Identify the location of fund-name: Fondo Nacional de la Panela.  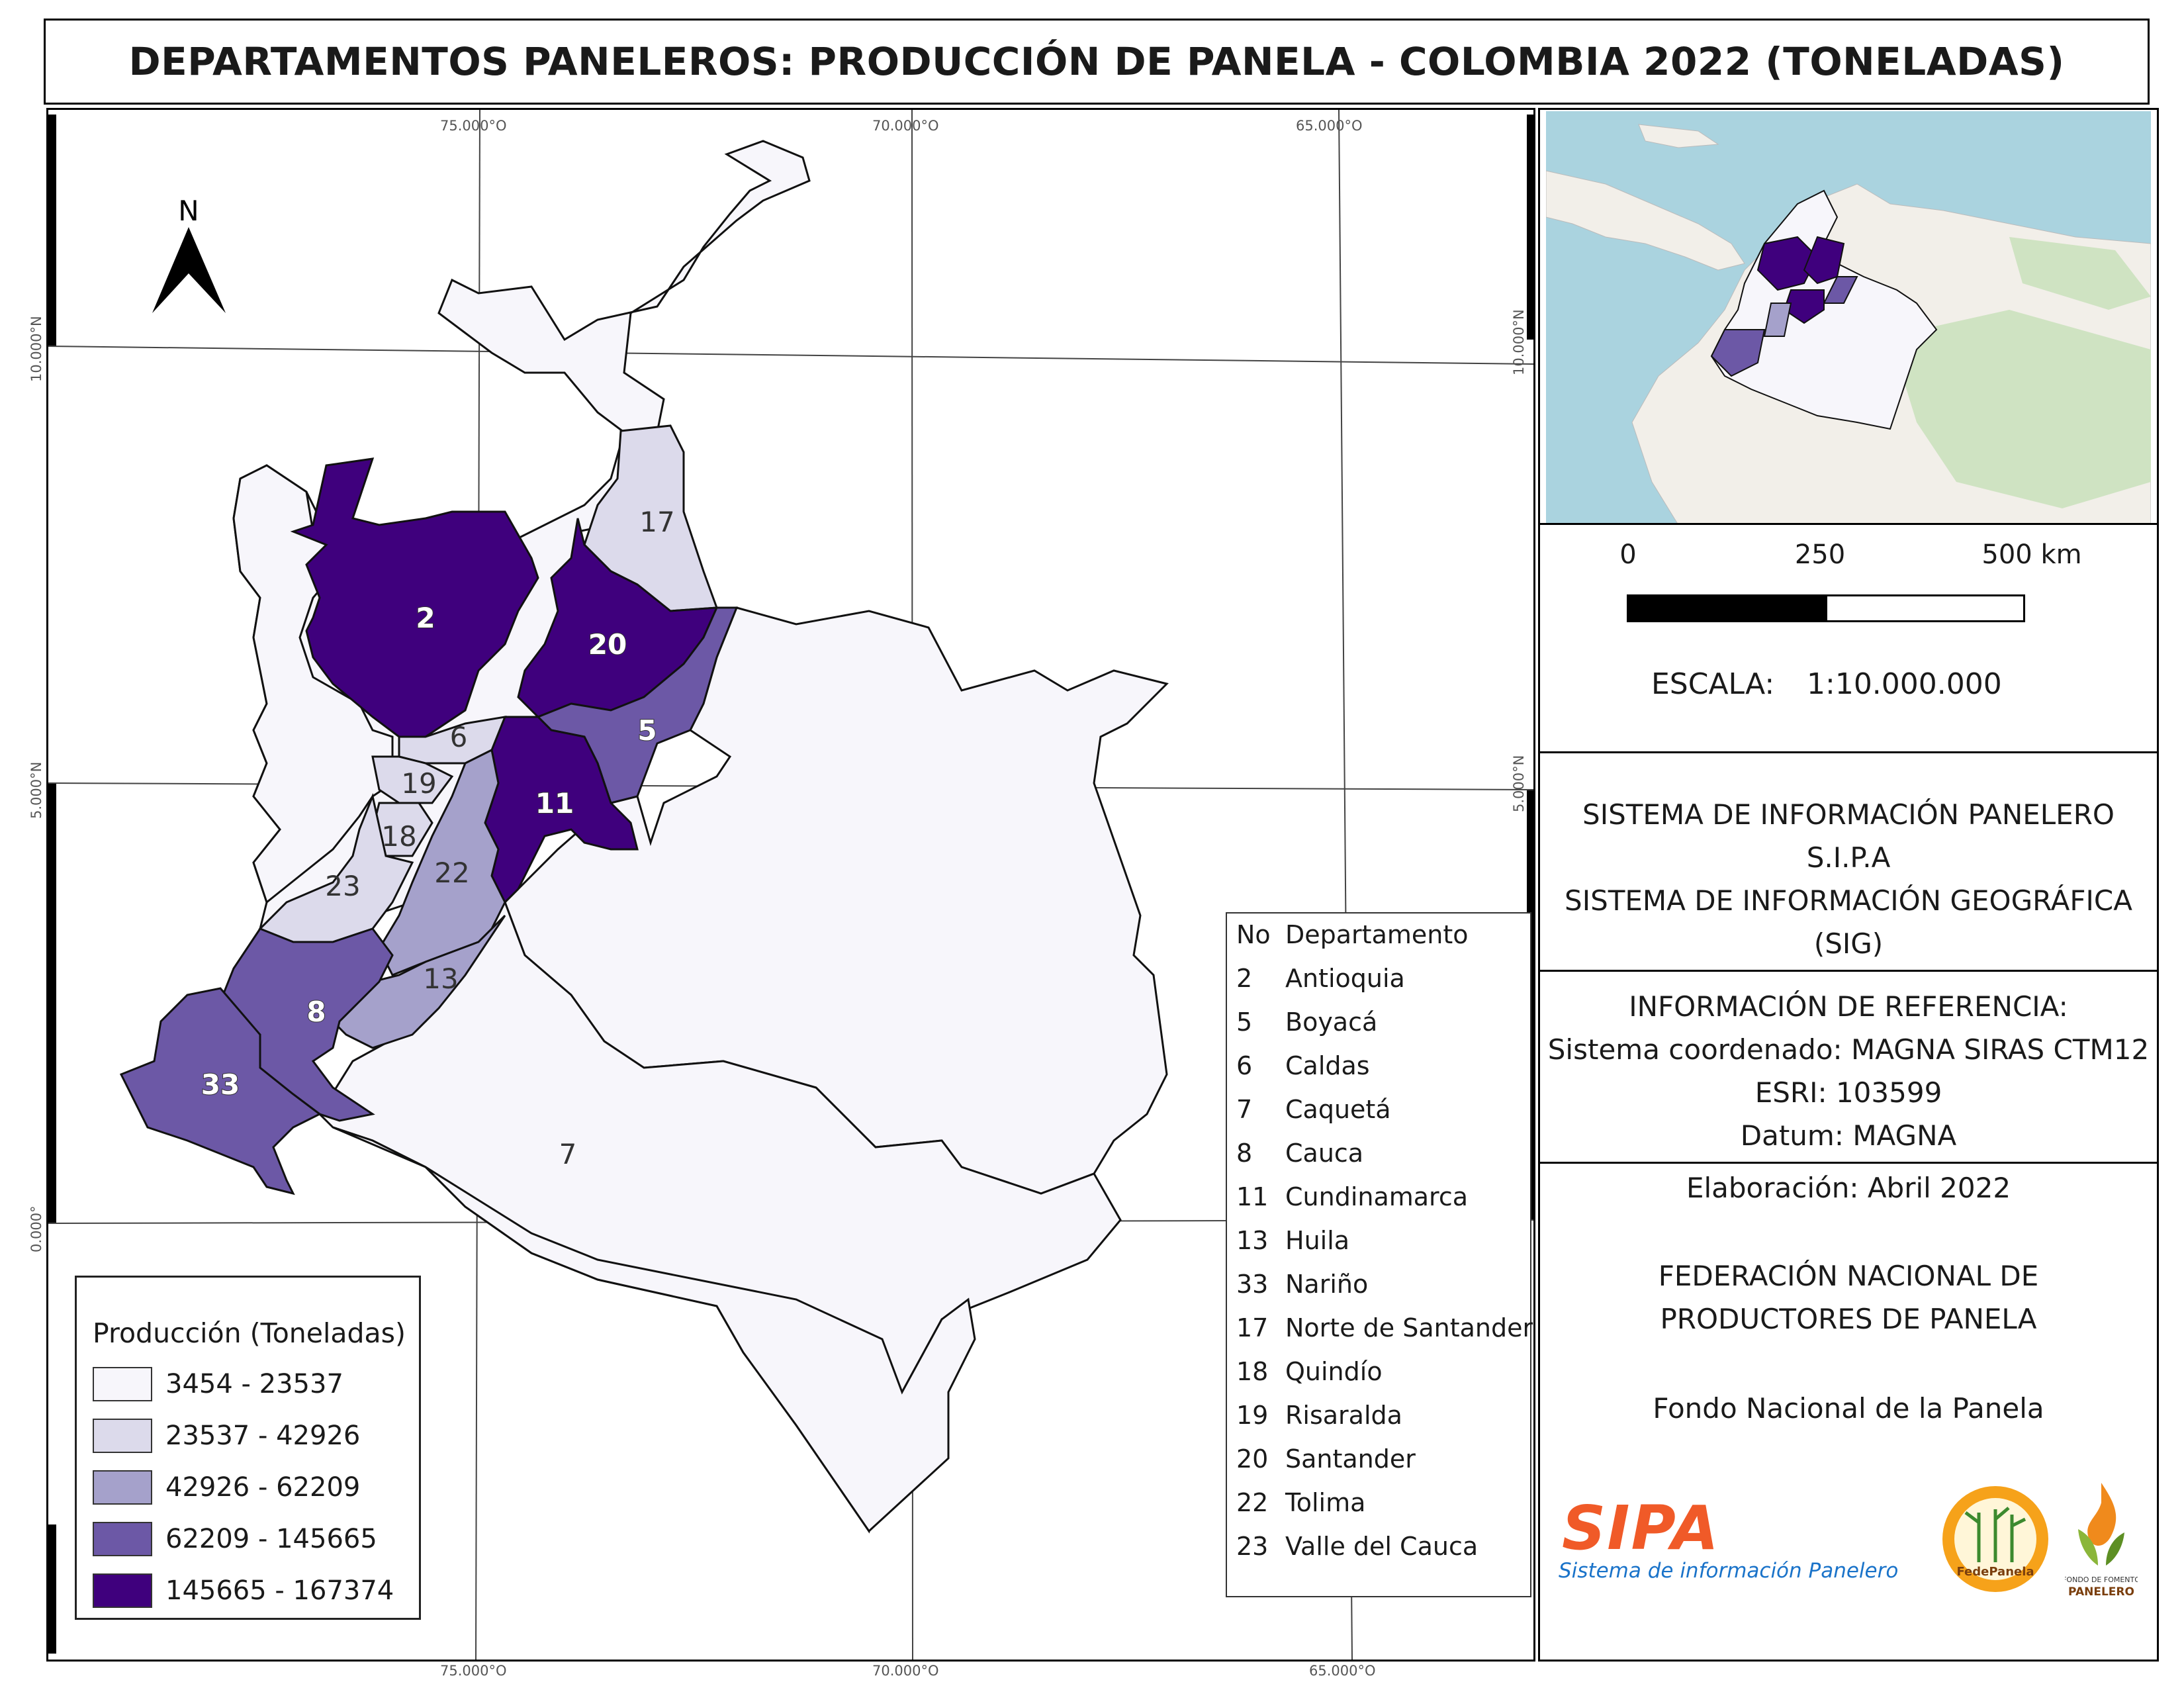
(1848, 1408).